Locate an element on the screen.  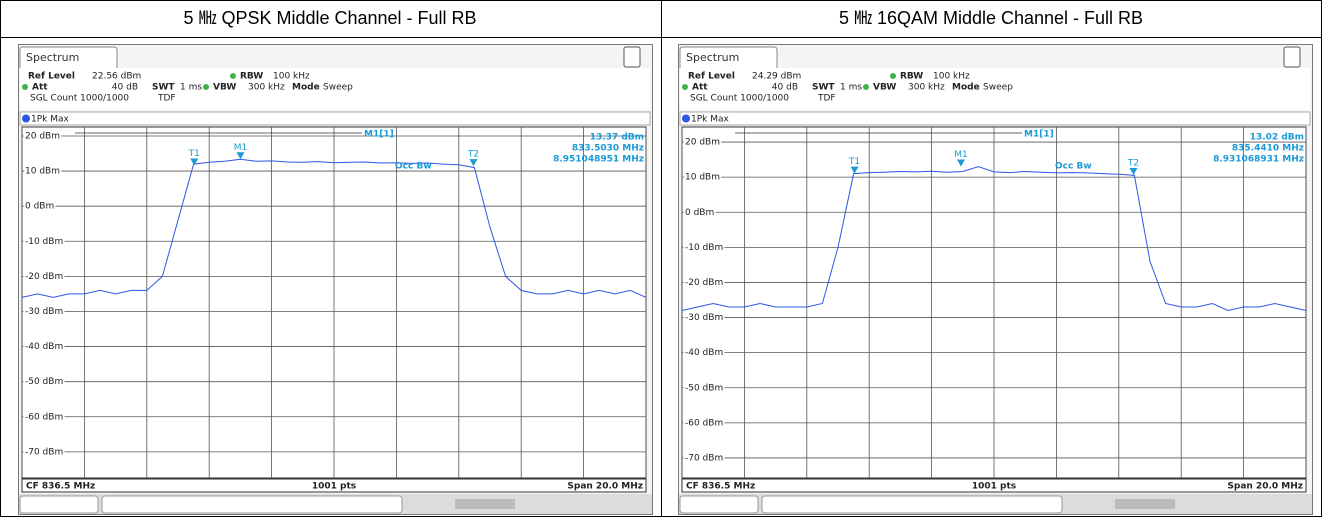
marker-label: M1 is located at coordinates (961, 155).